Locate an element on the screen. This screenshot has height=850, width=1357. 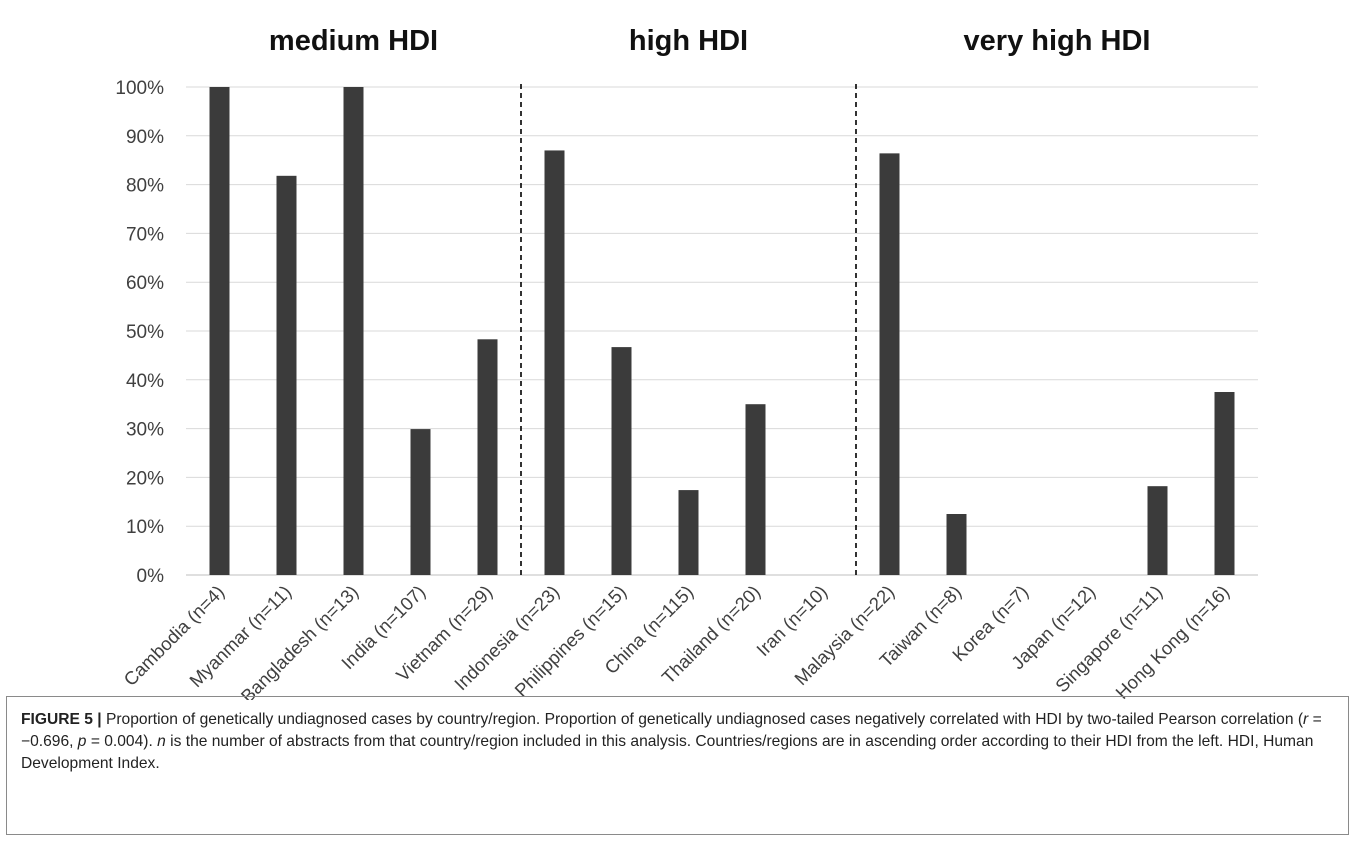
caption-r-value: = −0.696, is located at coordinates (671, 730).